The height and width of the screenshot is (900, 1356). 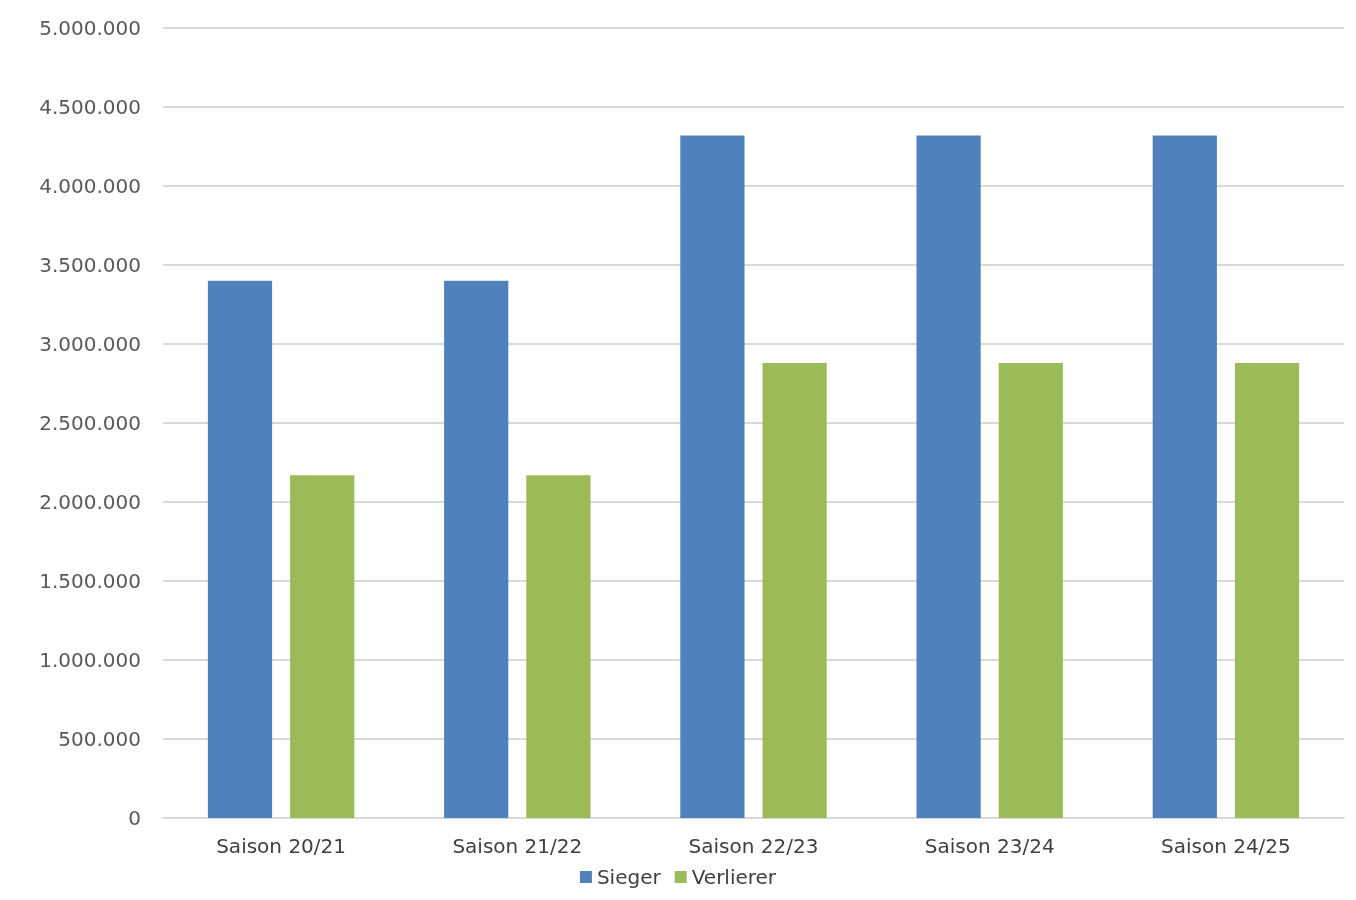 I want to click on y-tick-label: 1.000.000, so click(x=90, y=660).